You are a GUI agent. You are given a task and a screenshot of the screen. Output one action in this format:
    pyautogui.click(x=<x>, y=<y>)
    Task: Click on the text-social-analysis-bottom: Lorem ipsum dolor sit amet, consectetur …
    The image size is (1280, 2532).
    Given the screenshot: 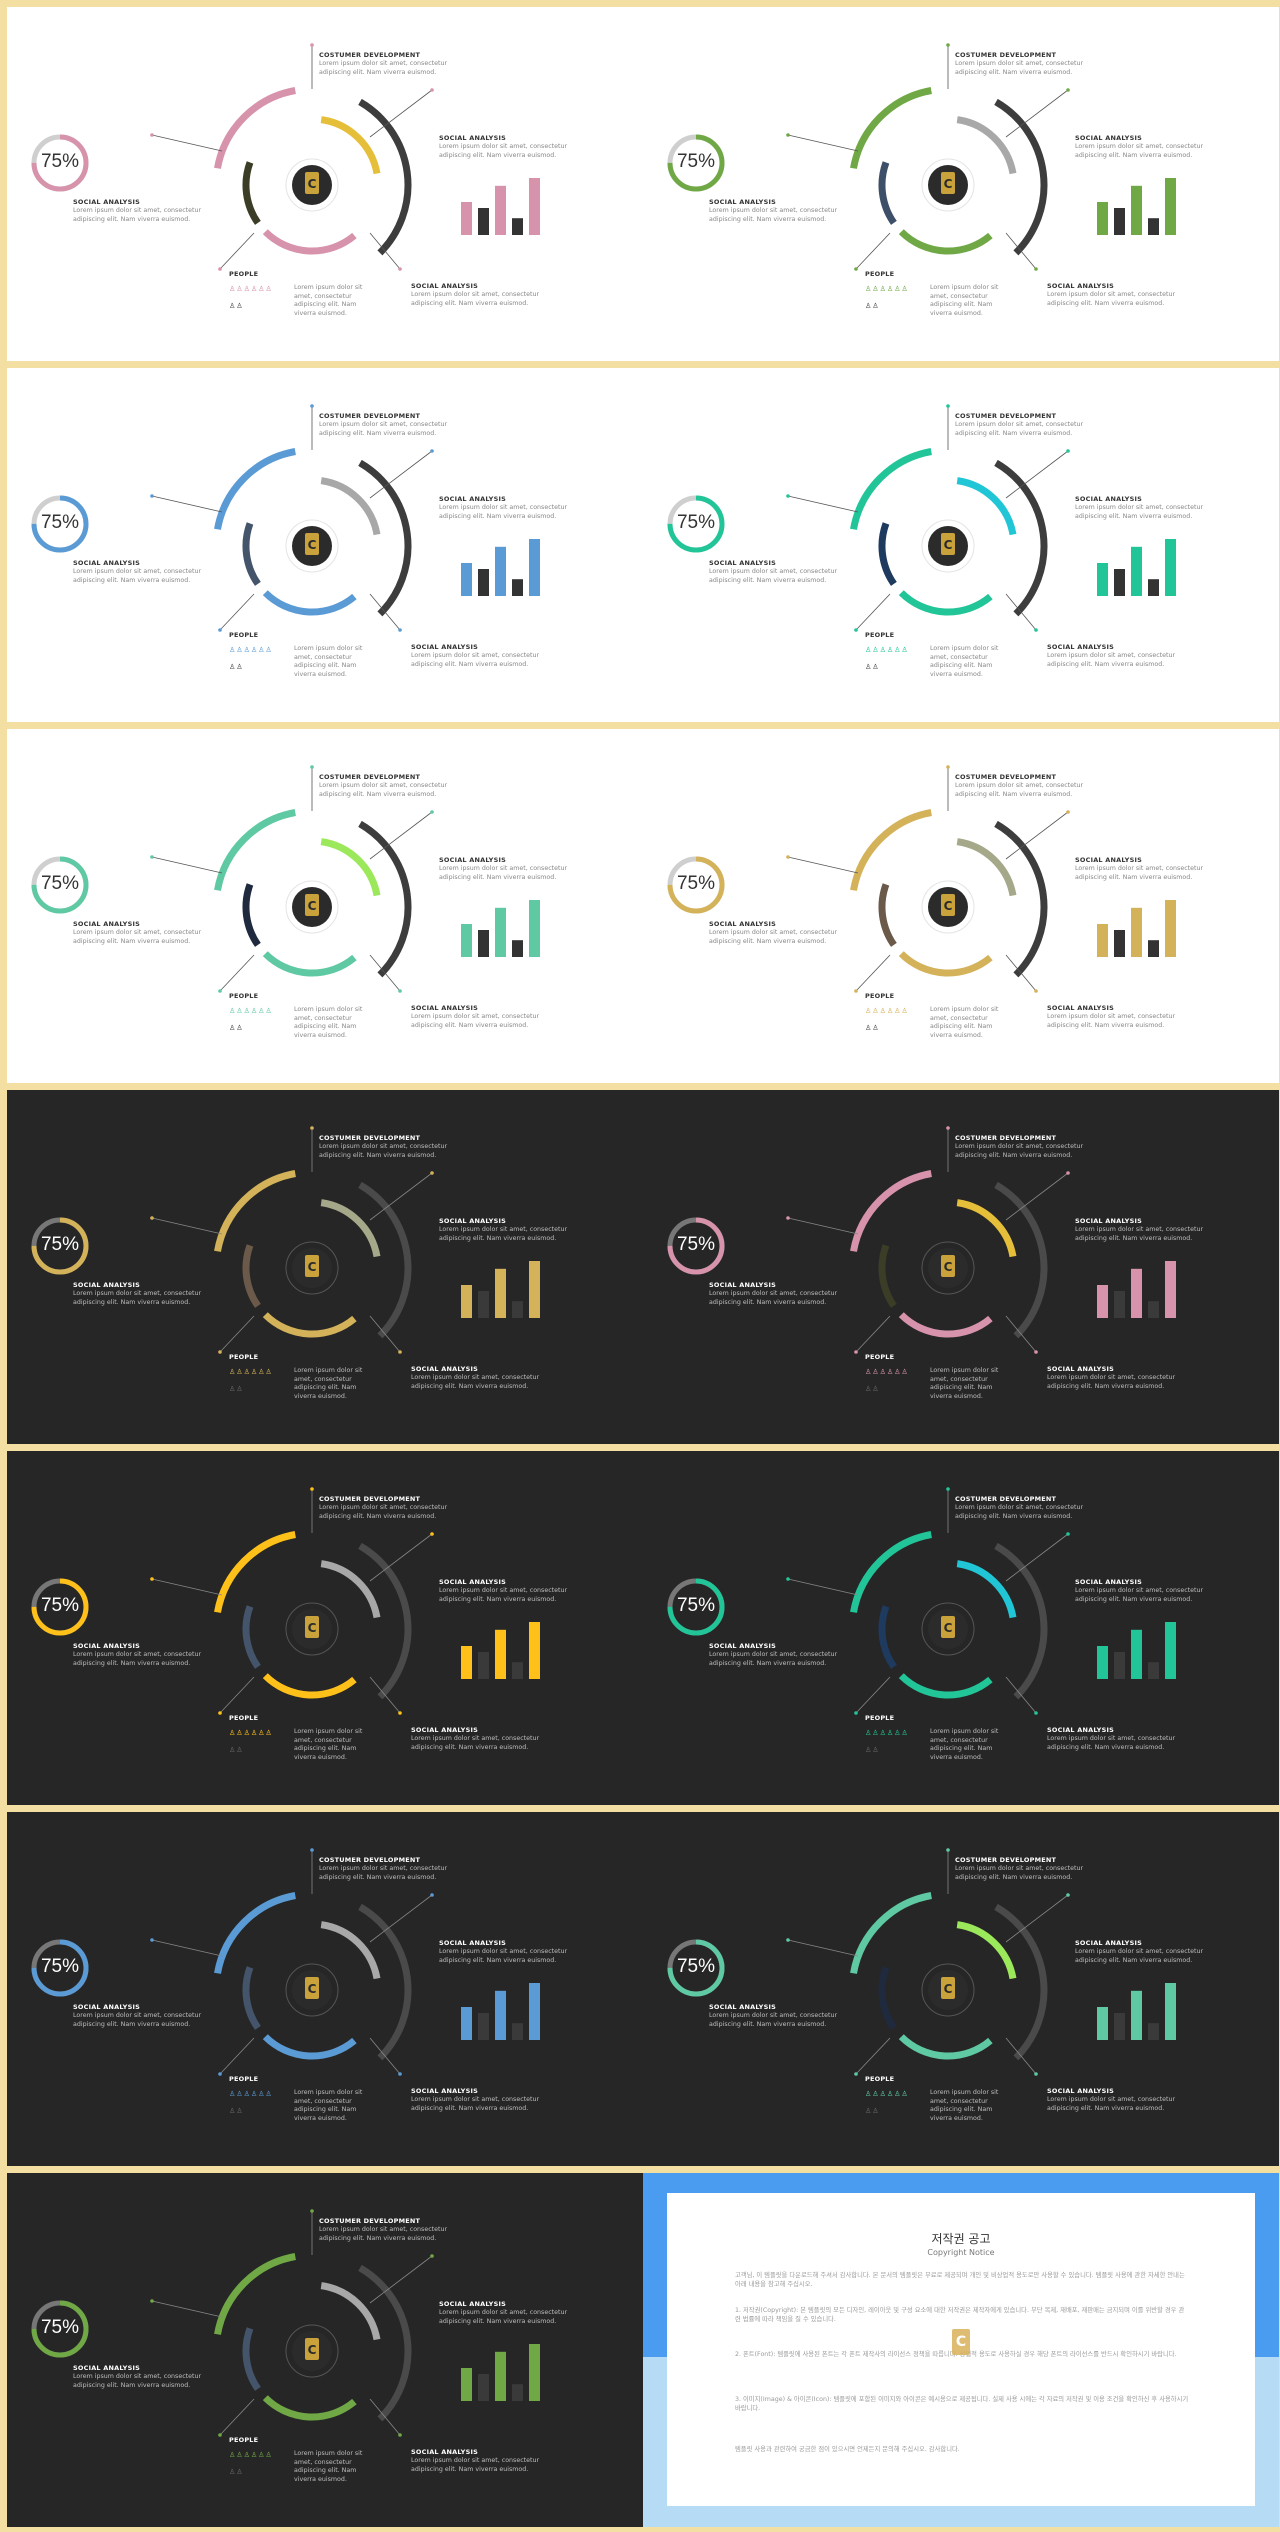 What is the action you would take?
    pyautogui.click(x=475, y=2104)
    